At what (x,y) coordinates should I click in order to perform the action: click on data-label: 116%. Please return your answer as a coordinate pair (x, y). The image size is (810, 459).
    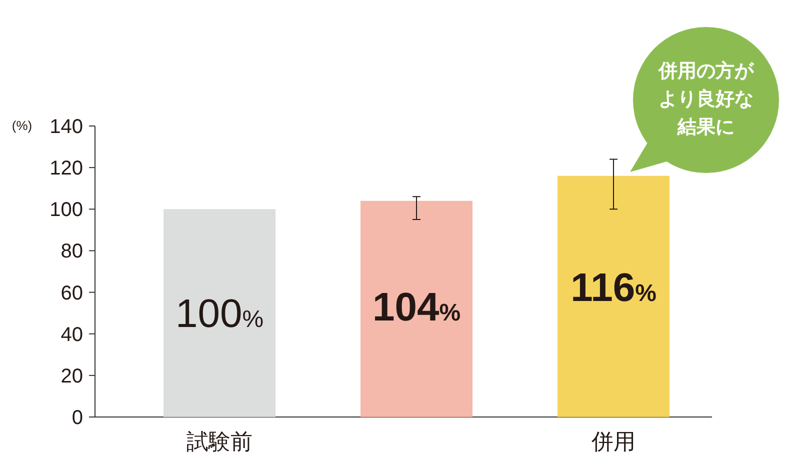
    Looking at the image, I should click on (613, 288).